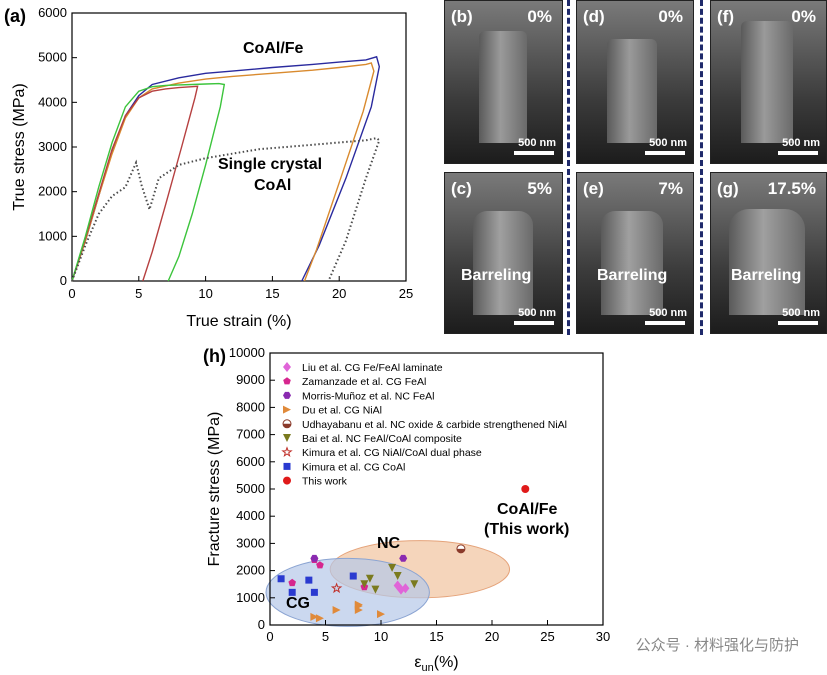 This screenshot has width=827, height=675. What do you see at coordinates (353, 467) in the screenshot?
I see `legend-entry-8: Kimura et al. CG CoAl` at bounding box center [353, 467].